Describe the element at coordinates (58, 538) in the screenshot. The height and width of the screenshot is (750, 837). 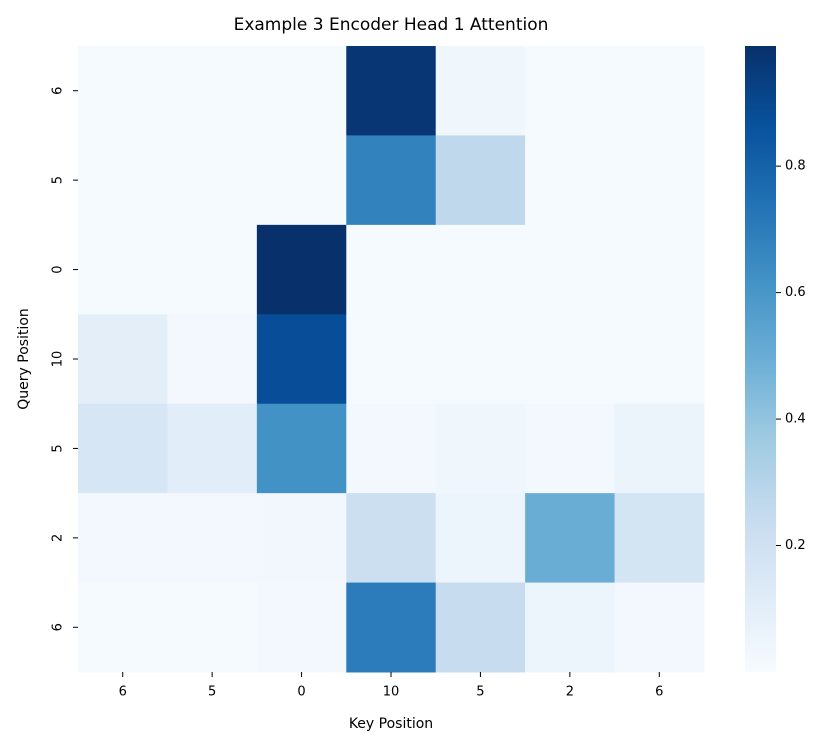
I see `y-tick-label: 2` at that location.